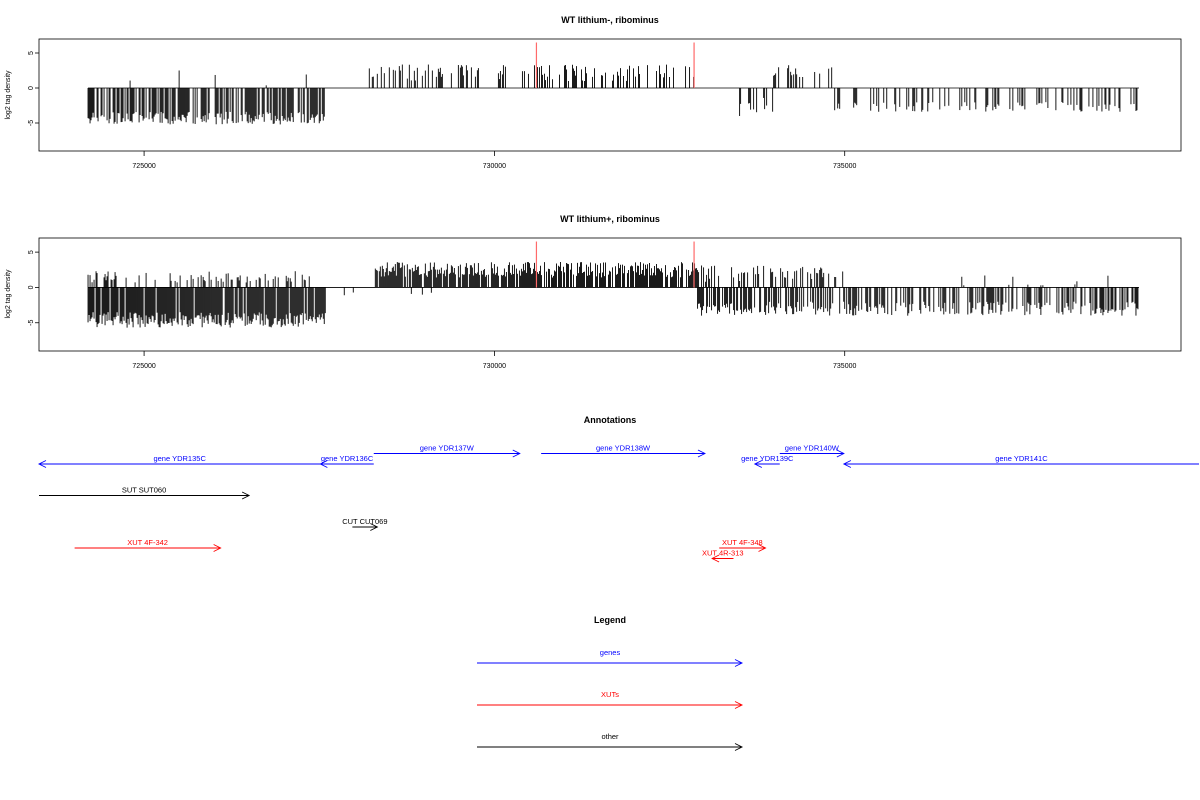 The width and height of the screenshot is (1200, 800). What do you see at coordinates (610, 219) in the screenshot?
I see `panel-title: WT lithium+, ribominus` at bounding box center [610, 219].